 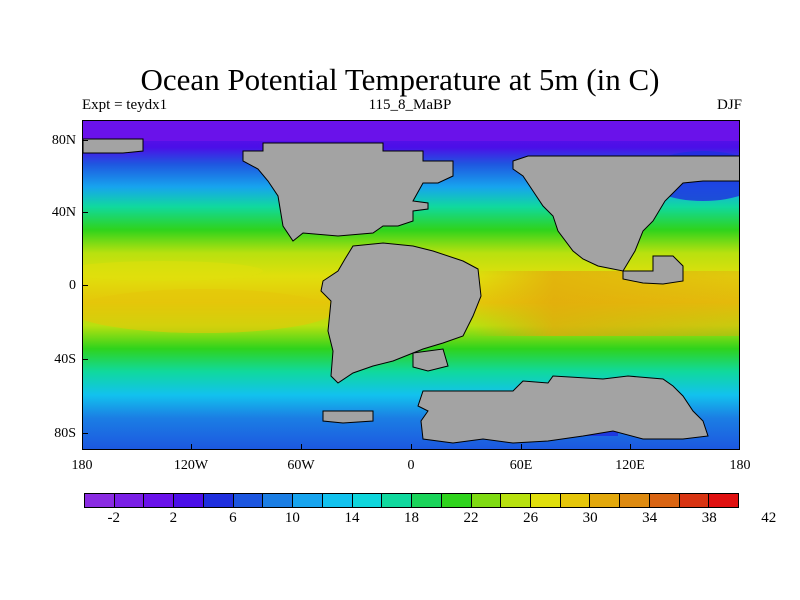 I want to click on warm-pool-east, so click(x=606, y=303).